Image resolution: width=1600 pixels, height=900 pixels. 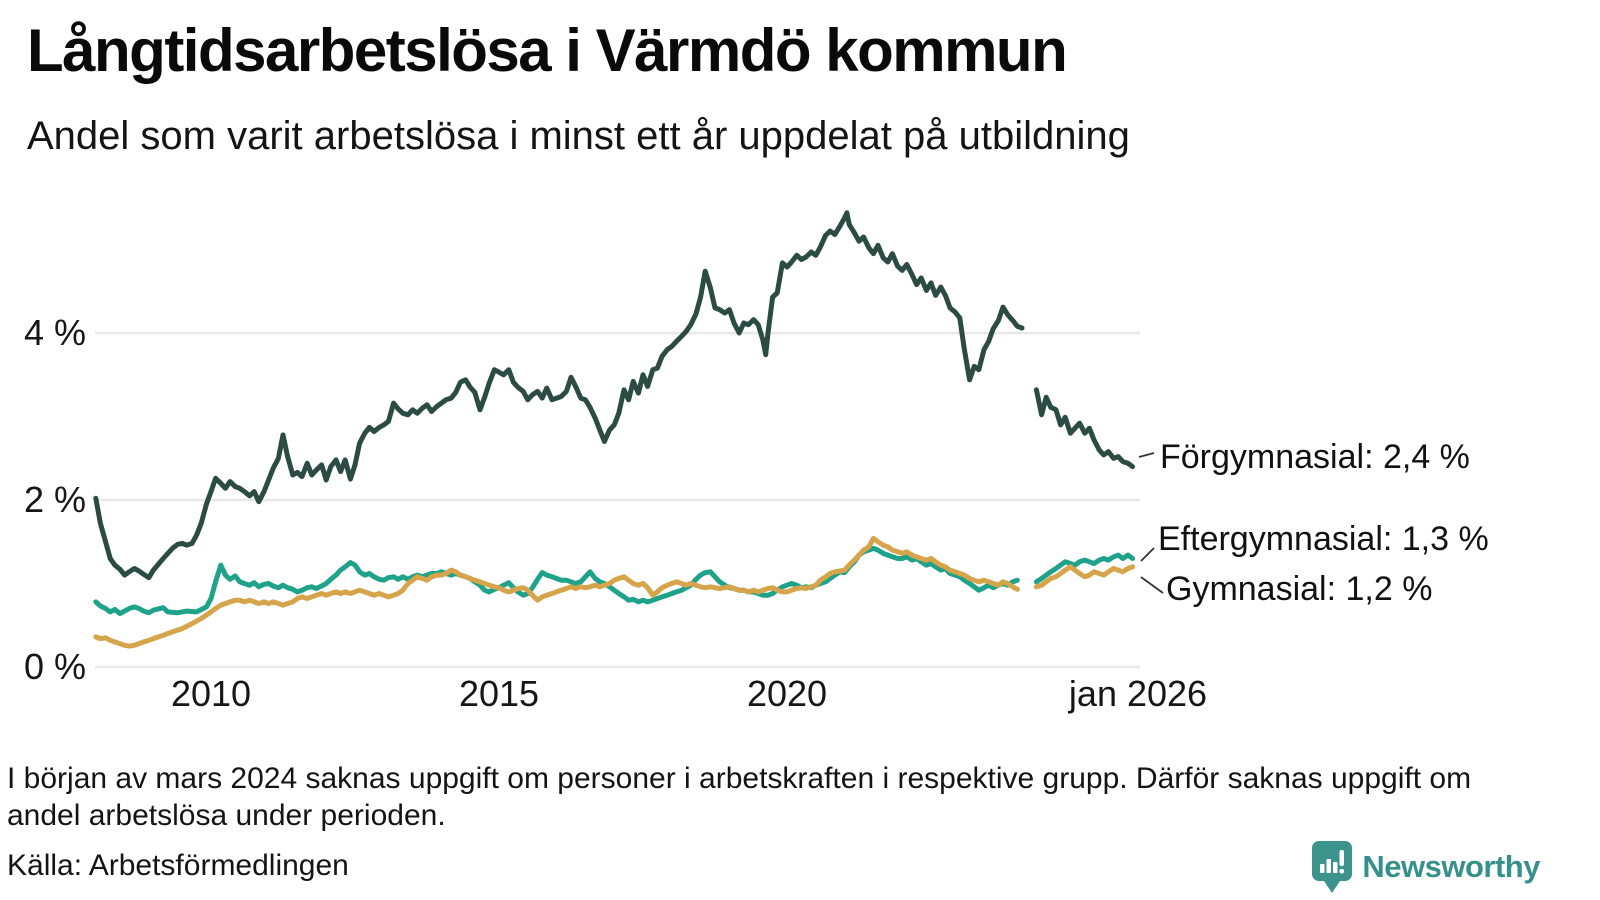 I want to click on brand-name: Newsworthy, so click(x=1451, y=866).